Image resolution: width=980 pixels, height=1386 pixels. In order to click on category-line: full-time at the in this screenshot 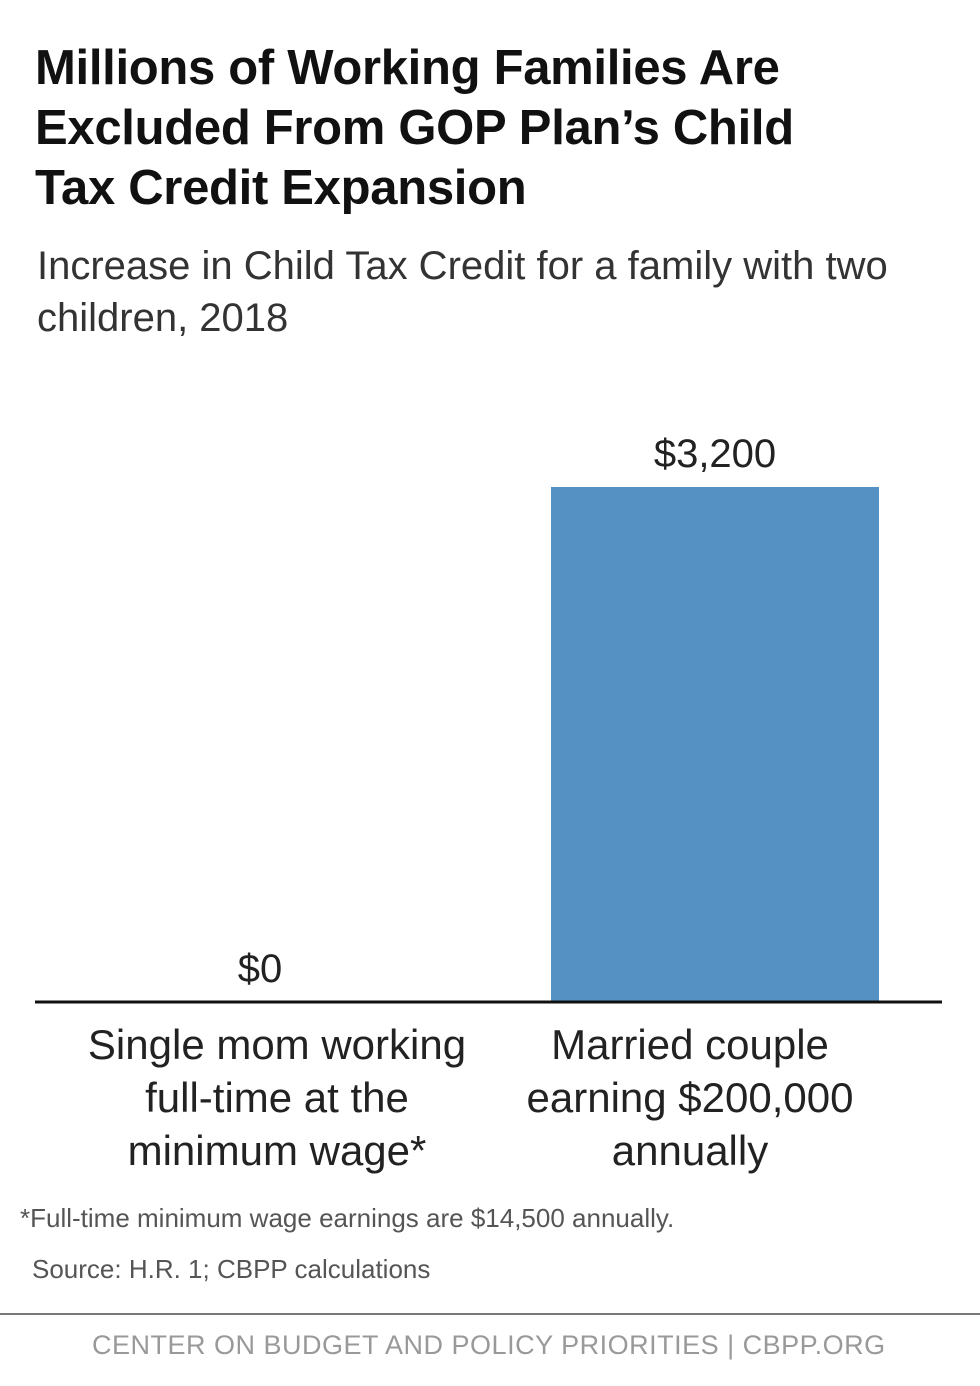, I will do `click(277, 1097)`.